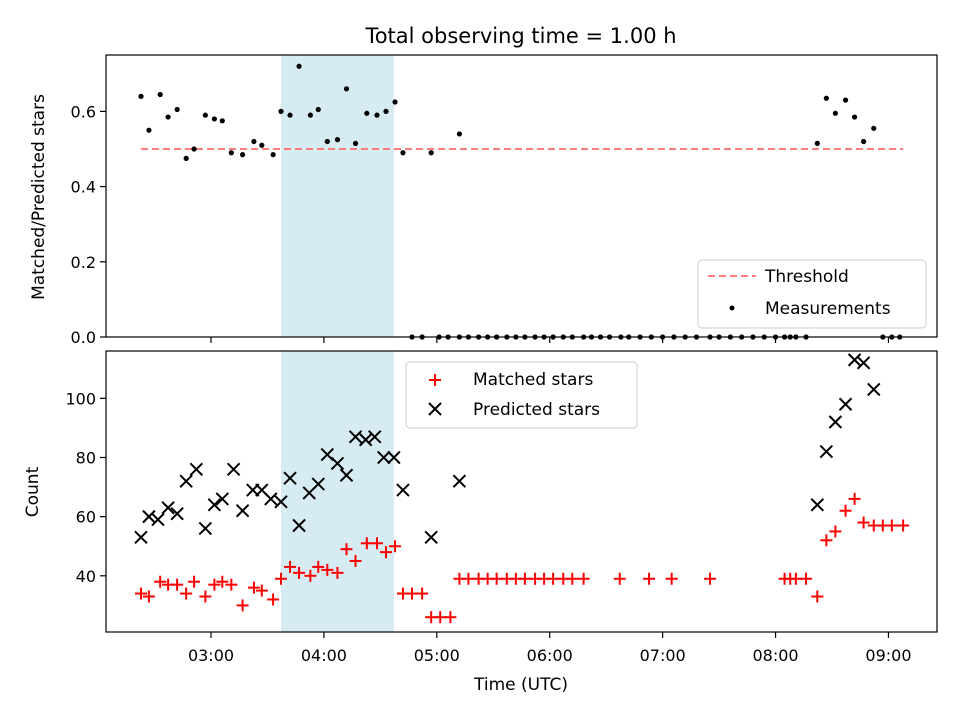 This screenshot has height=720, width=960. What do you see at coordinates (828, 309) in the screenshot?
I see `legend-measurements-label: Measurements` at bounding box center [828, 309].